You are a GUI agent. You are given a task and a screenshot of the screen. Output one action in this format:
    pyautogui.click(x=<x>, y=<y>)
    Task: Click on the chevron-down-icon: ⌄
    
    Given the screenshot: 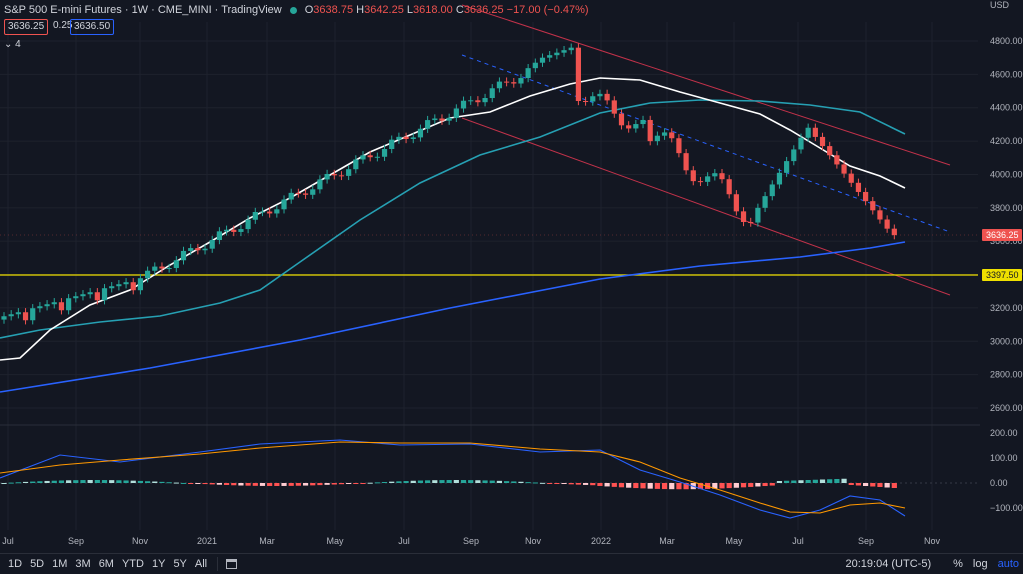 What is the action you would take?
    pyautogui.click(x=8, y=44)
    